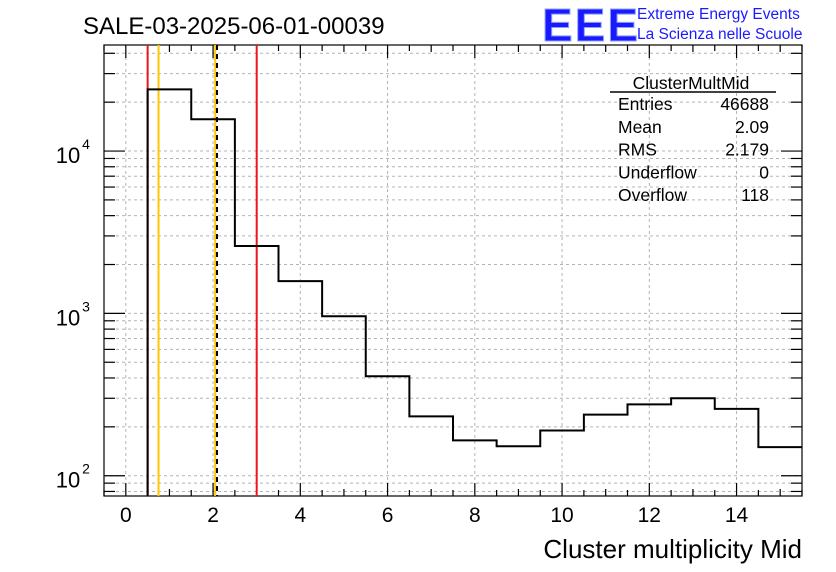 This screenshot has width=836, height=572. Describe the element at coordinates (691, 83) in the screenshot. I see `stats-box-title: ClusterMultMid` at that location.